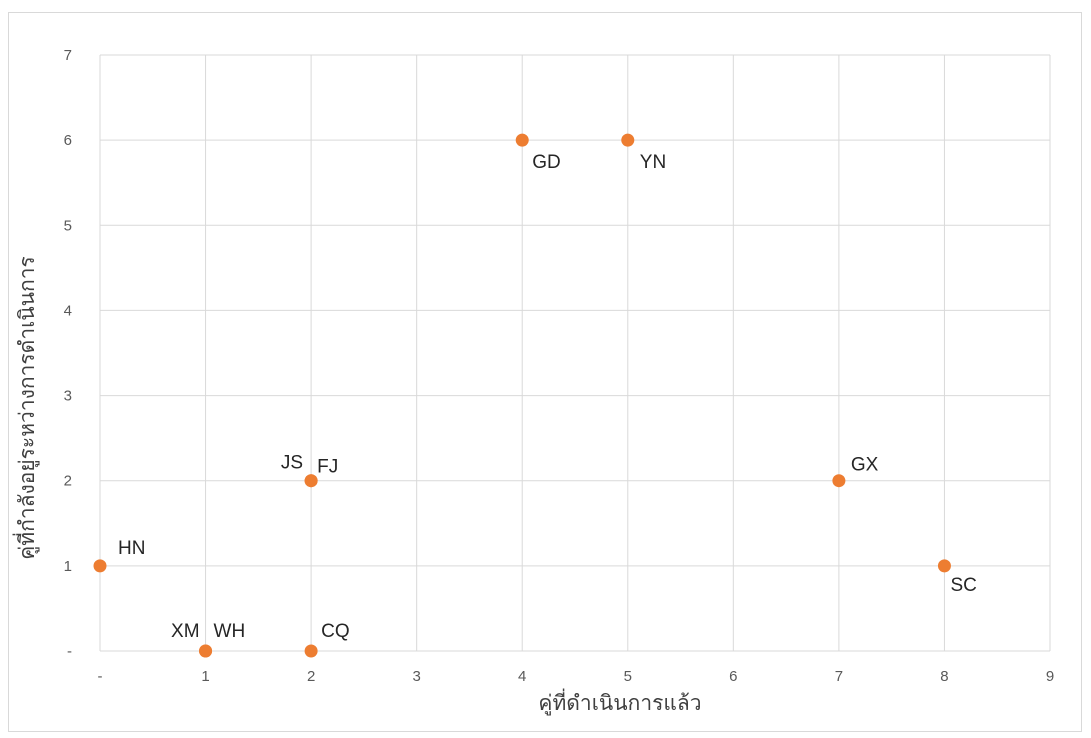 The width and height of the screenshot is (1091, 738). What do you see at coordinates (206, 651) in the screenshot?
I see `data-point-wh` at bounding box center [206, 651].